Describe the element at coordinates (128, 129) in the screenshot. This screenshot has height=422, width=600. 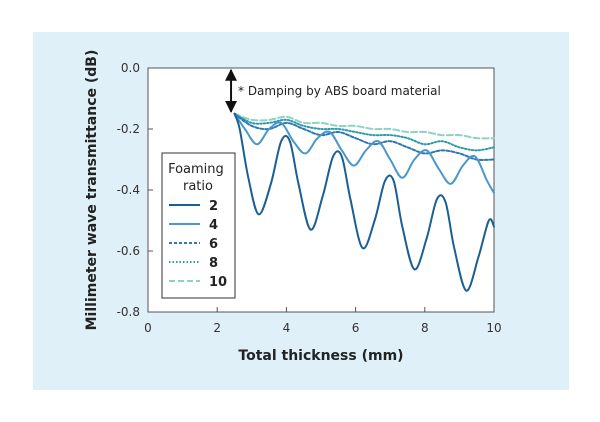
I see `y-tick-label: -0.2` at that location.